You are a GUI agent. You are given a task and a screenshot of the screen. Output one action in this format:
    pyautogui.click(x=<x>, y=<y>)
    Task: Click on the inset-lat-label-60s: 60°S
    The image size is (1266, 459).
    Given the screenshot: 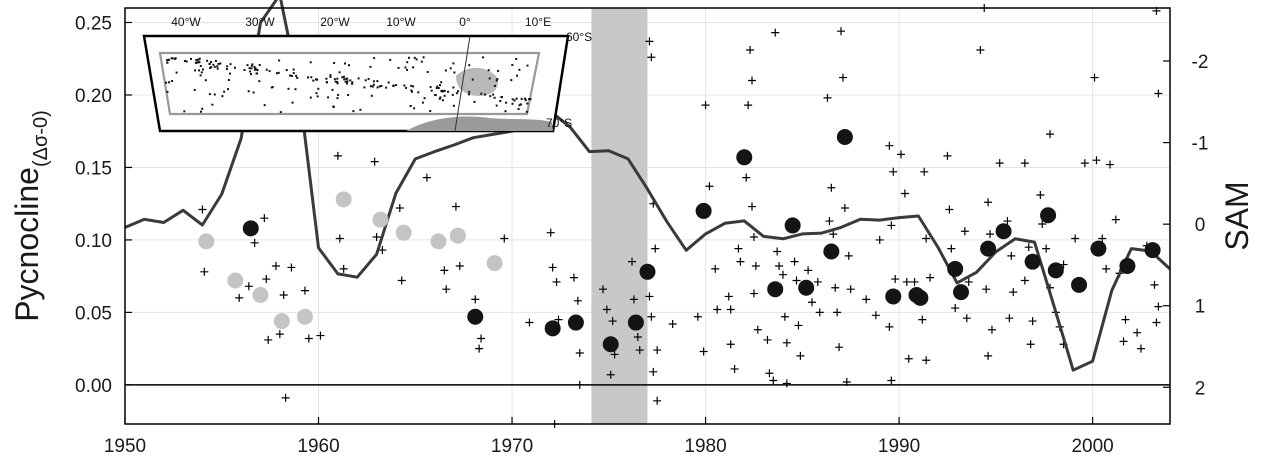 What is the action you would take?
    pyautogui.click(x=579, y=37)
    